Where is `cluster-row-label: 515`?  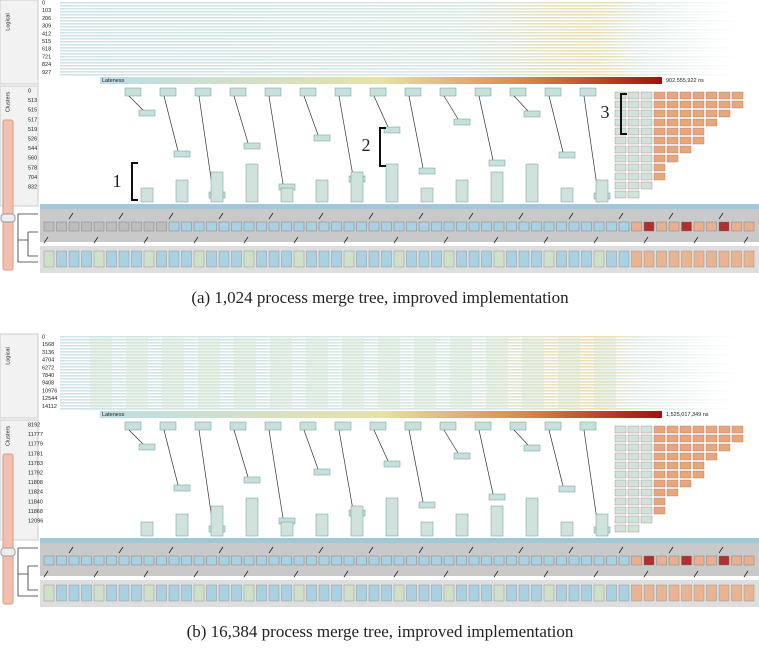 cluster-row-label: 515 is located at coordinates (32, 111).